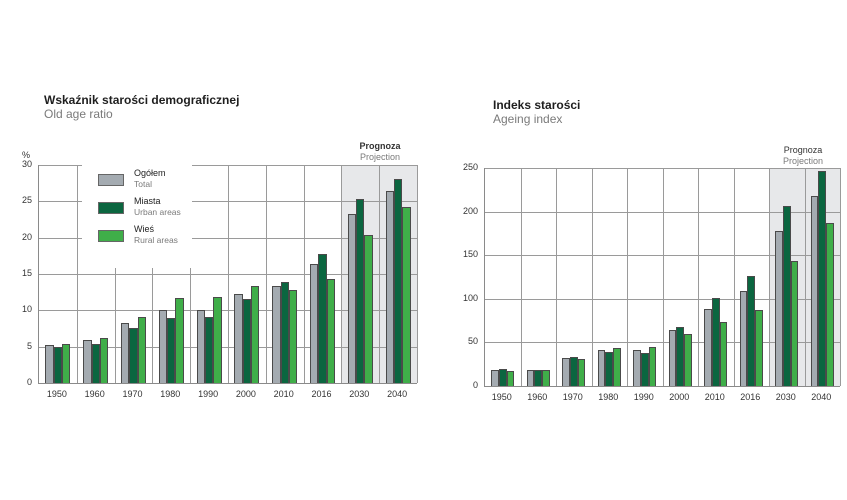 This screenshot has width=847, height=500. Describe the element at coordinates (470, 210) in the screenshot. I see `y-tick-label: 200` at that location.